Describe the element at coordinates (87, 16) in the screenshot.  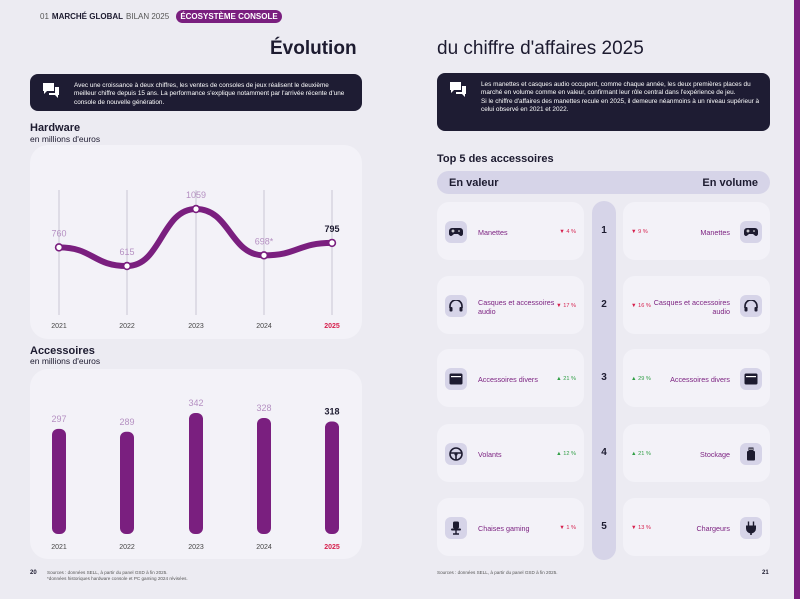
I see `market-label: MARCHÉ GLOBAL` at that location.